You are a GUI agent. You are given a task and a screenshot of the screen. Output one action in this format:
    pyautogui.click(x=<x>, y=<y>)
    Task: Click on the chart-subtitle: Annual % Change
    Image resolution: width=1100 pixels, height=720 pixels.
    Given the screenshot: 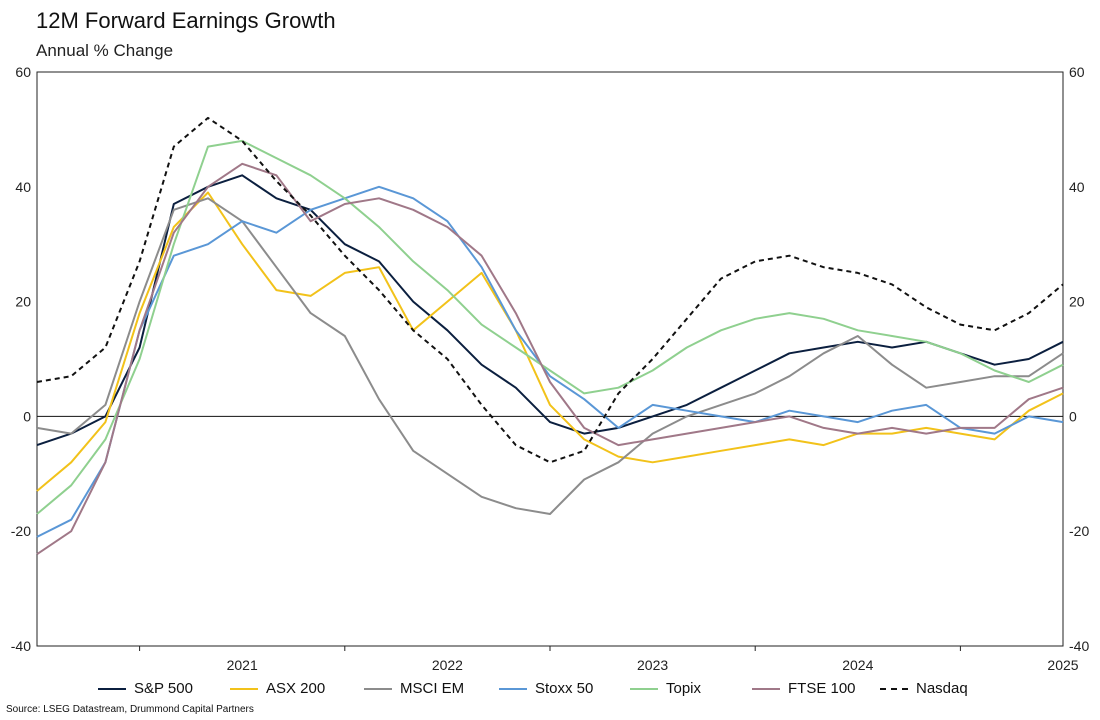 What is the action you would take?
    pyautogui.click(x=105, y=50)
    